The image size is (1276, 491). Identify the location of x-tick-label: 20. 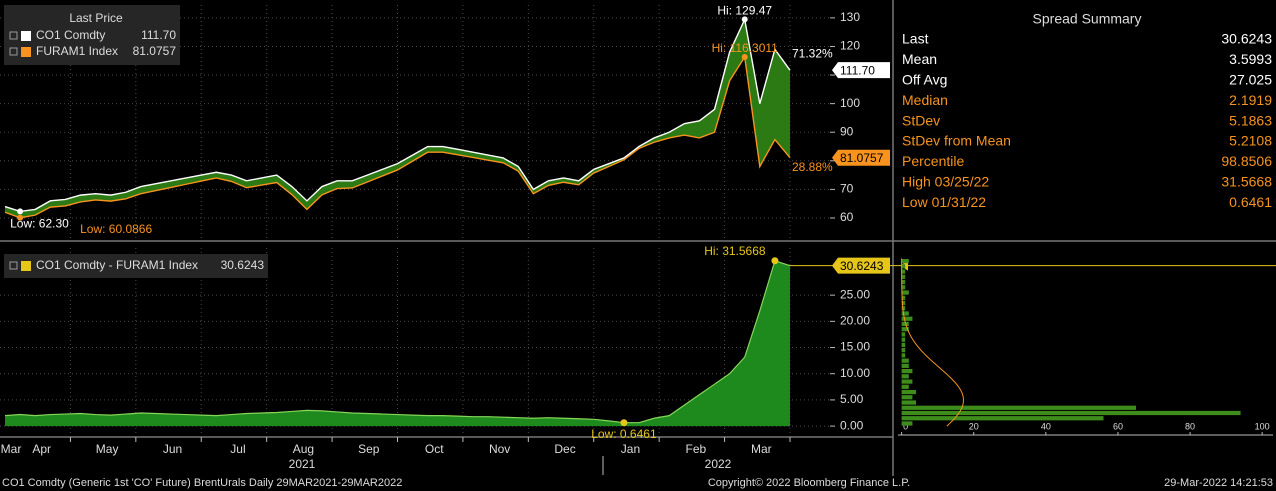
(974, 426).